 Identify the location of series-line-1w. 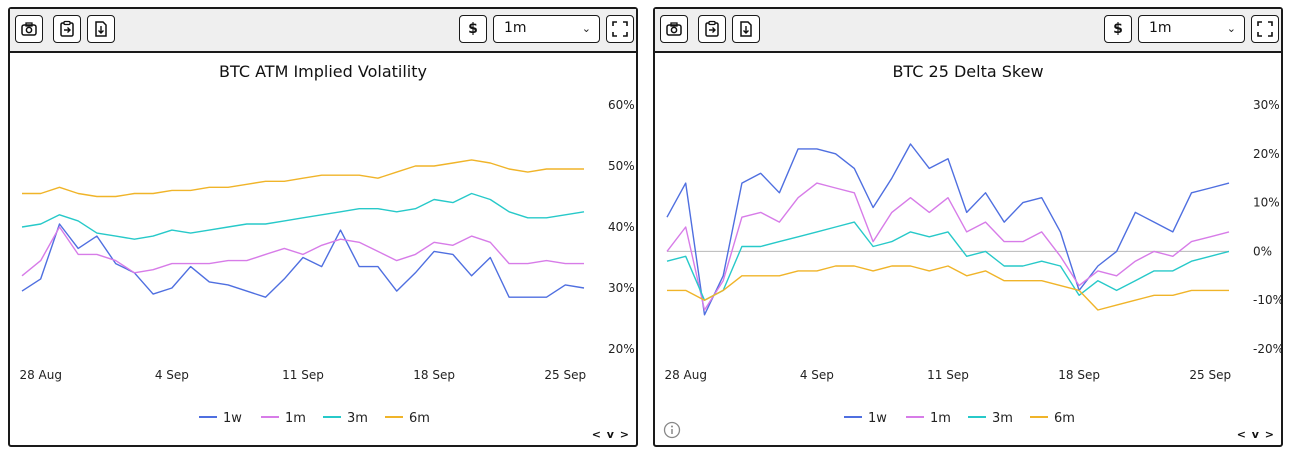
(303, 260).